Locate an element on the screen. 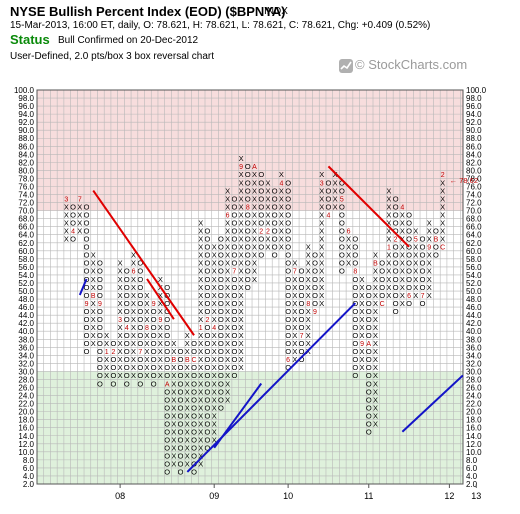 The width and height of the screenshot is (520, 514). y-tick-label-right: 72.0 is located at coordinates (474, 203).